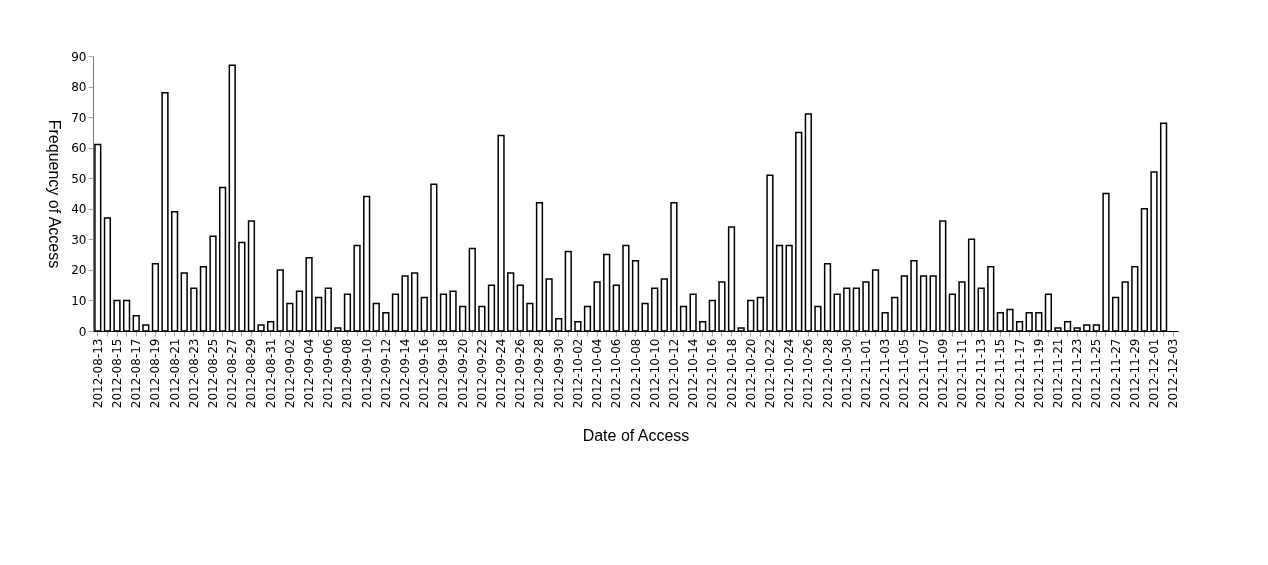 The height and width of the screenshot is (565, 1268). Describe the element at coordinates (769, 373) in the screenshot. I see `x-tick-label: 2012-10-22` at that location.